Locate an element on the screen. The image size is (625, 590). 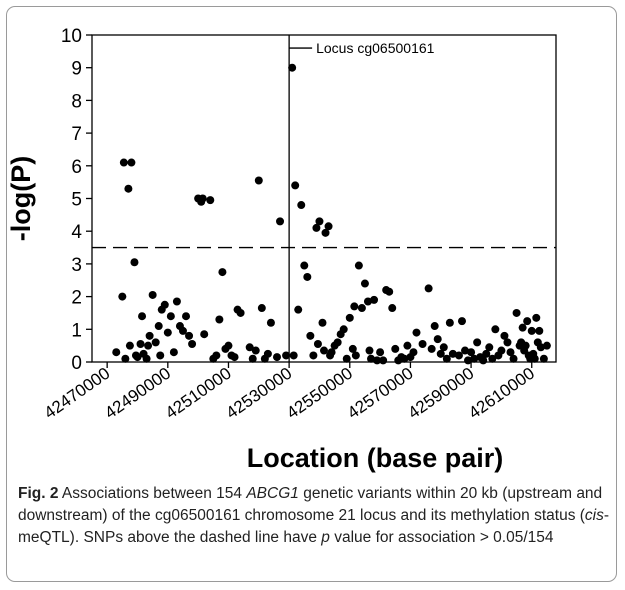
x-axis-title: Location (base pair) is located at coordinates (375, 458).